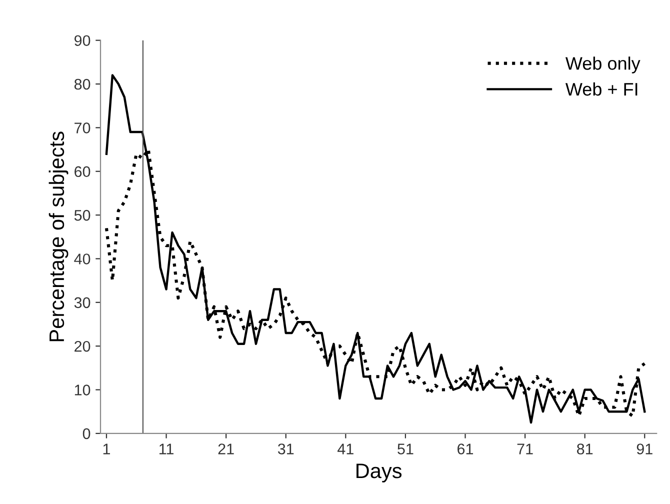 The width and height of the screenshot is (670, 504). I want to click on y-tick-label: 50, so click(82, 215).